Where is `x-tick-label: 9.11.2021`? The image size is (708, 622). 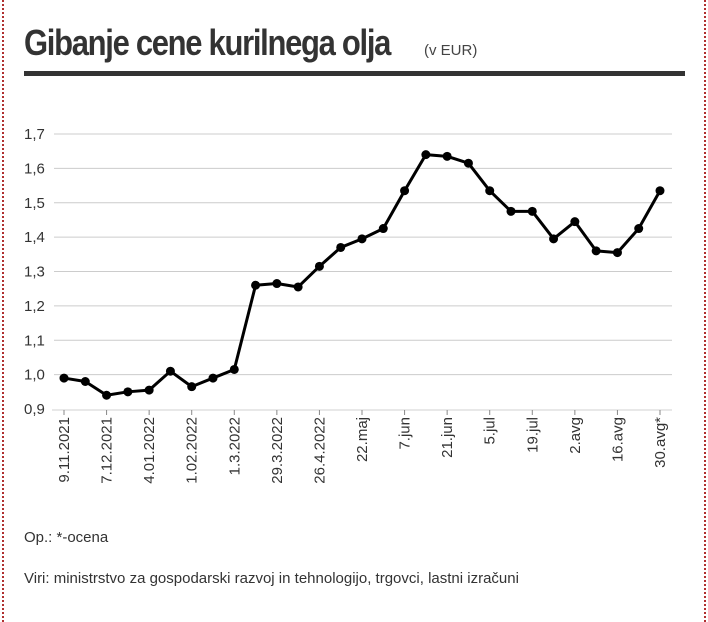
x-tick-label: 9.11.2021 is located at coordinates (64, 450).